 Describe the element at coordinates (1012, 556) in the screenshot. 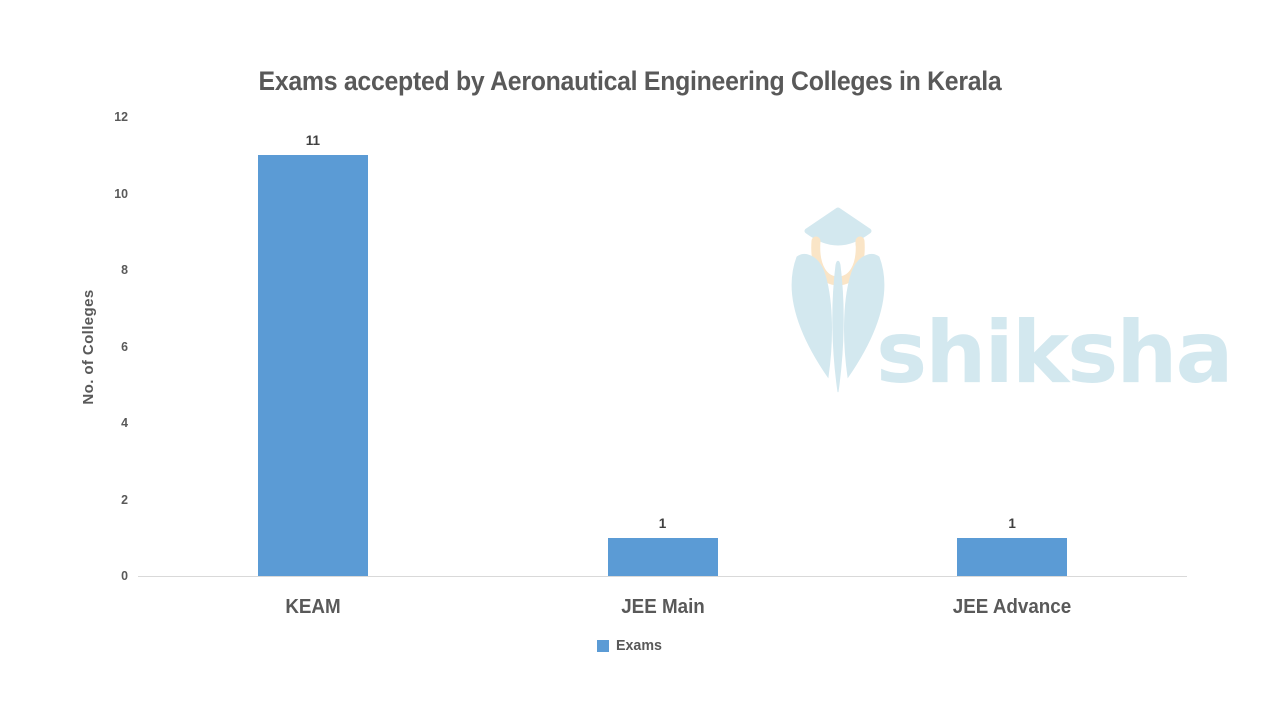

I see `bar-jee-advance` at that location.